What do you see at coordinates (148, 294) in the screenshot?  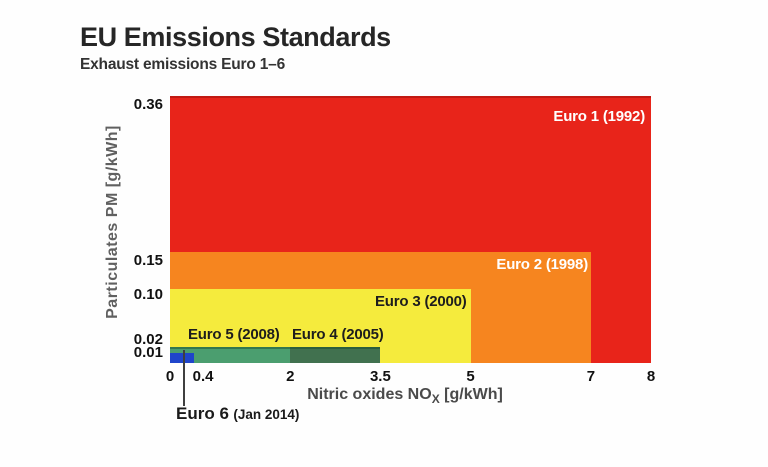 I see `y-tick-0.10: 0.10` at bounding box center [148, 294].